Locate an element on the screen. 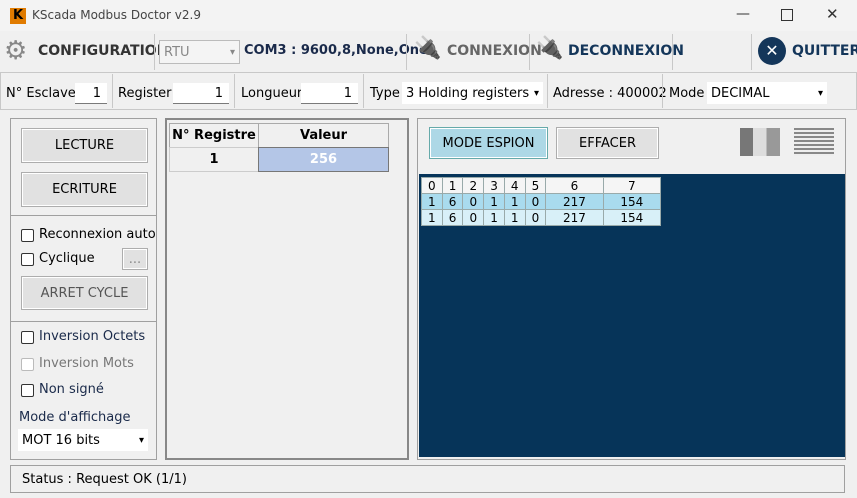 The width and height of the screenshot is (857, 498). maximize is located at coordinates (787, 15).